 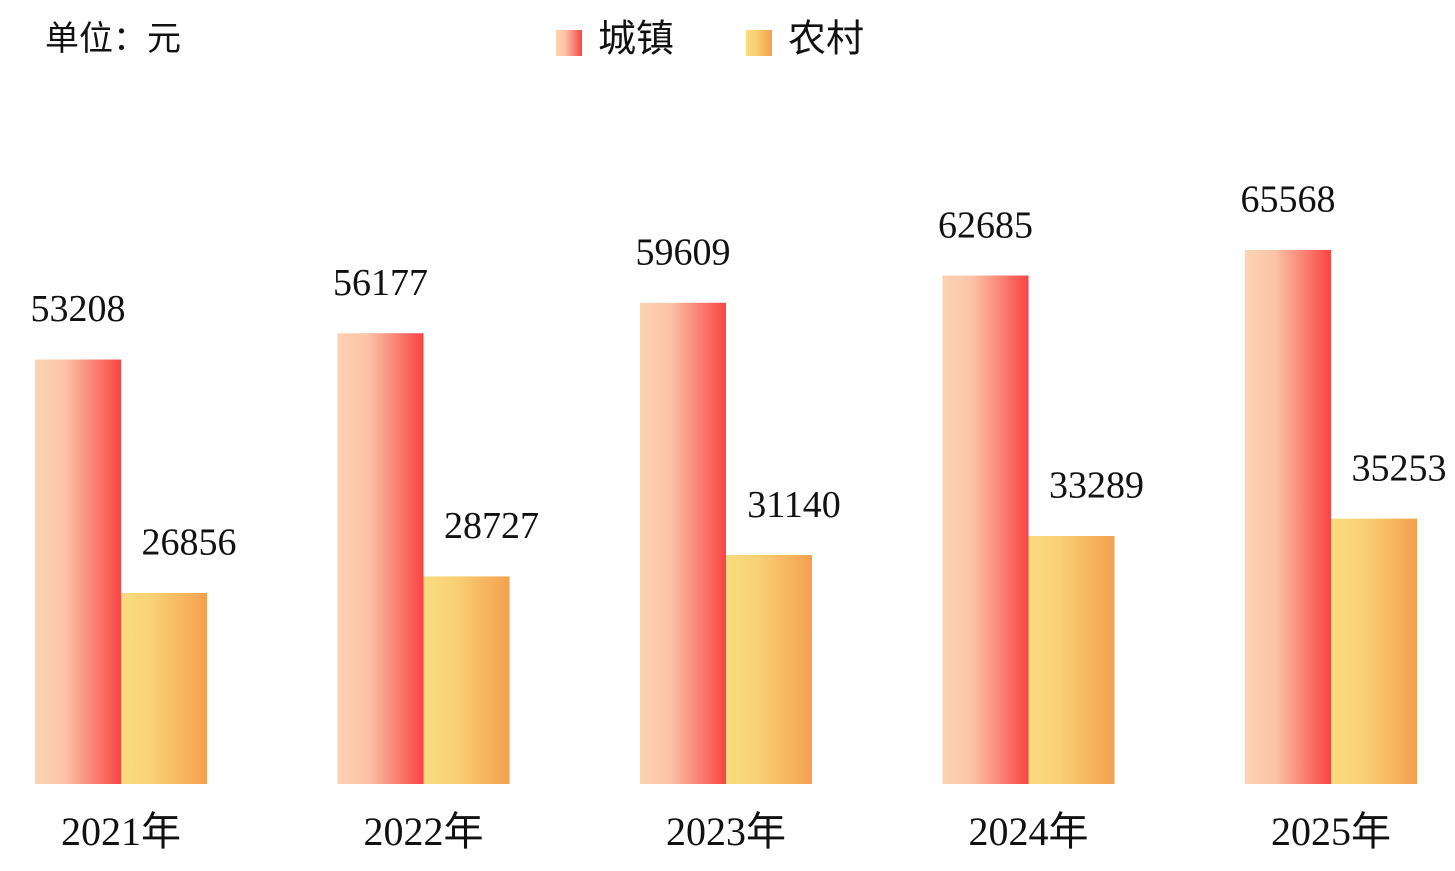 What do you see at coordinates (826, 40) in the screenshot?
I see `legend-label: 农村` at bounding box center [826, 40].